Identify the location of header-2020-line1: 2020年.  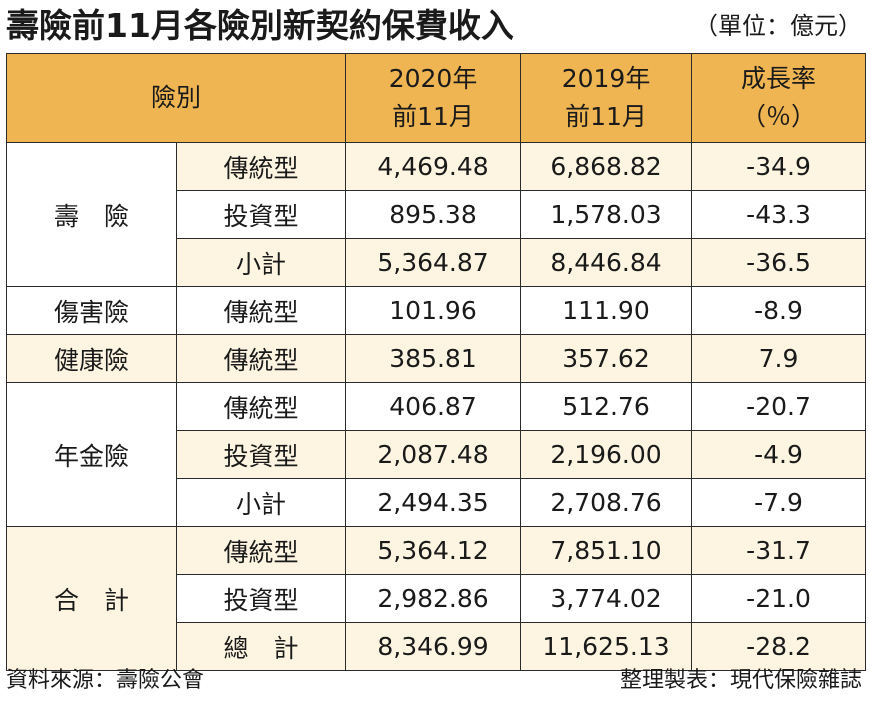
(433, 78).